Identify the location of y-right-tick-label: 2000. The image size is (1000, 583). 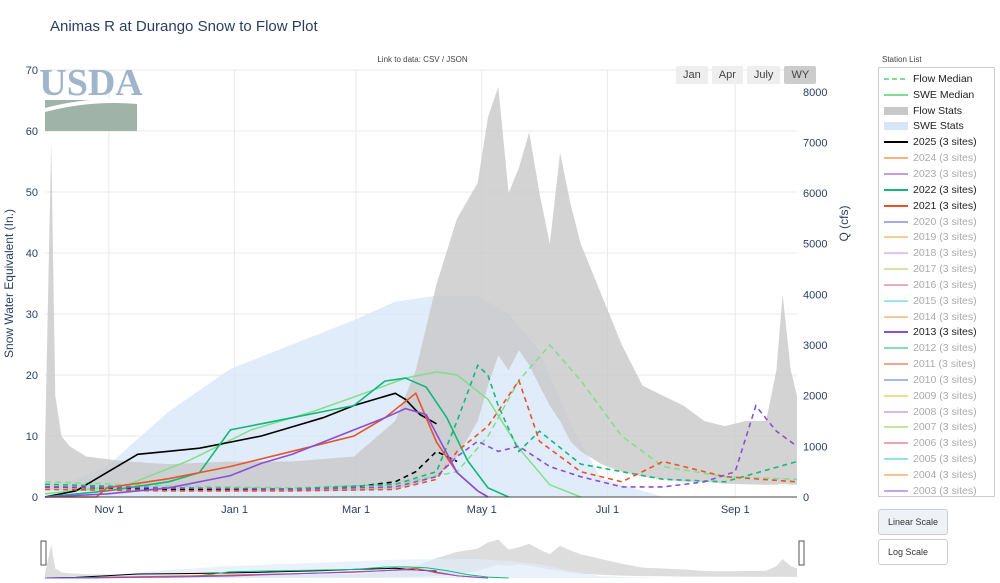
(815, 397).